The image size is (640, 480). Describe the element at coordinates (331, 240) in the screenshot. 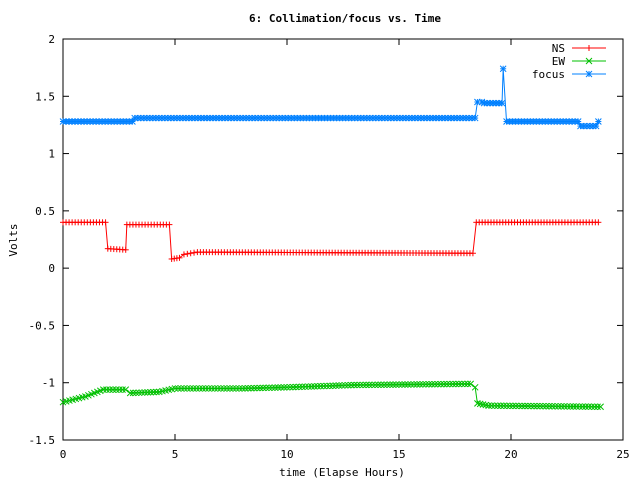

I see `series-line-ns` at that location.